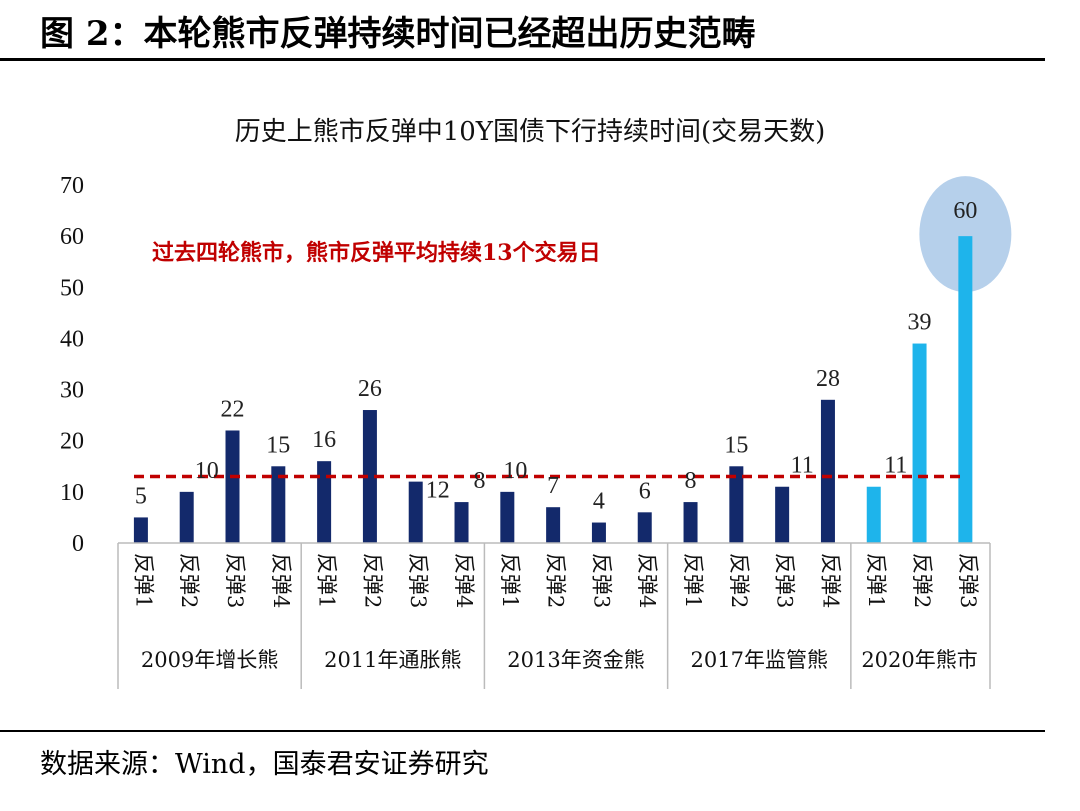  Describe the element at coordinates (264, 764) in the screenshot. I see `source-note: 数据来源：Wind，国泰君安证券研究` at that location.